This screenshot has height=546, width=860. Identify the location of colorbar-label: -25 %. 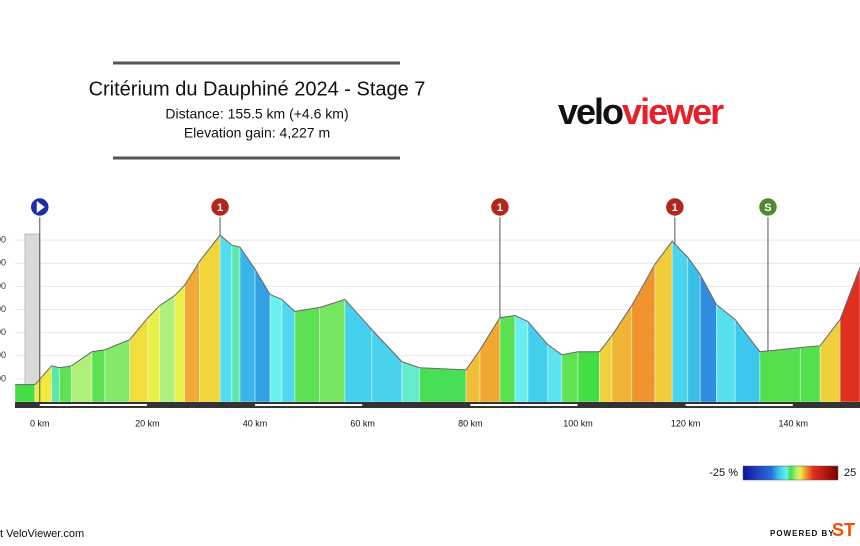
(723, 473).